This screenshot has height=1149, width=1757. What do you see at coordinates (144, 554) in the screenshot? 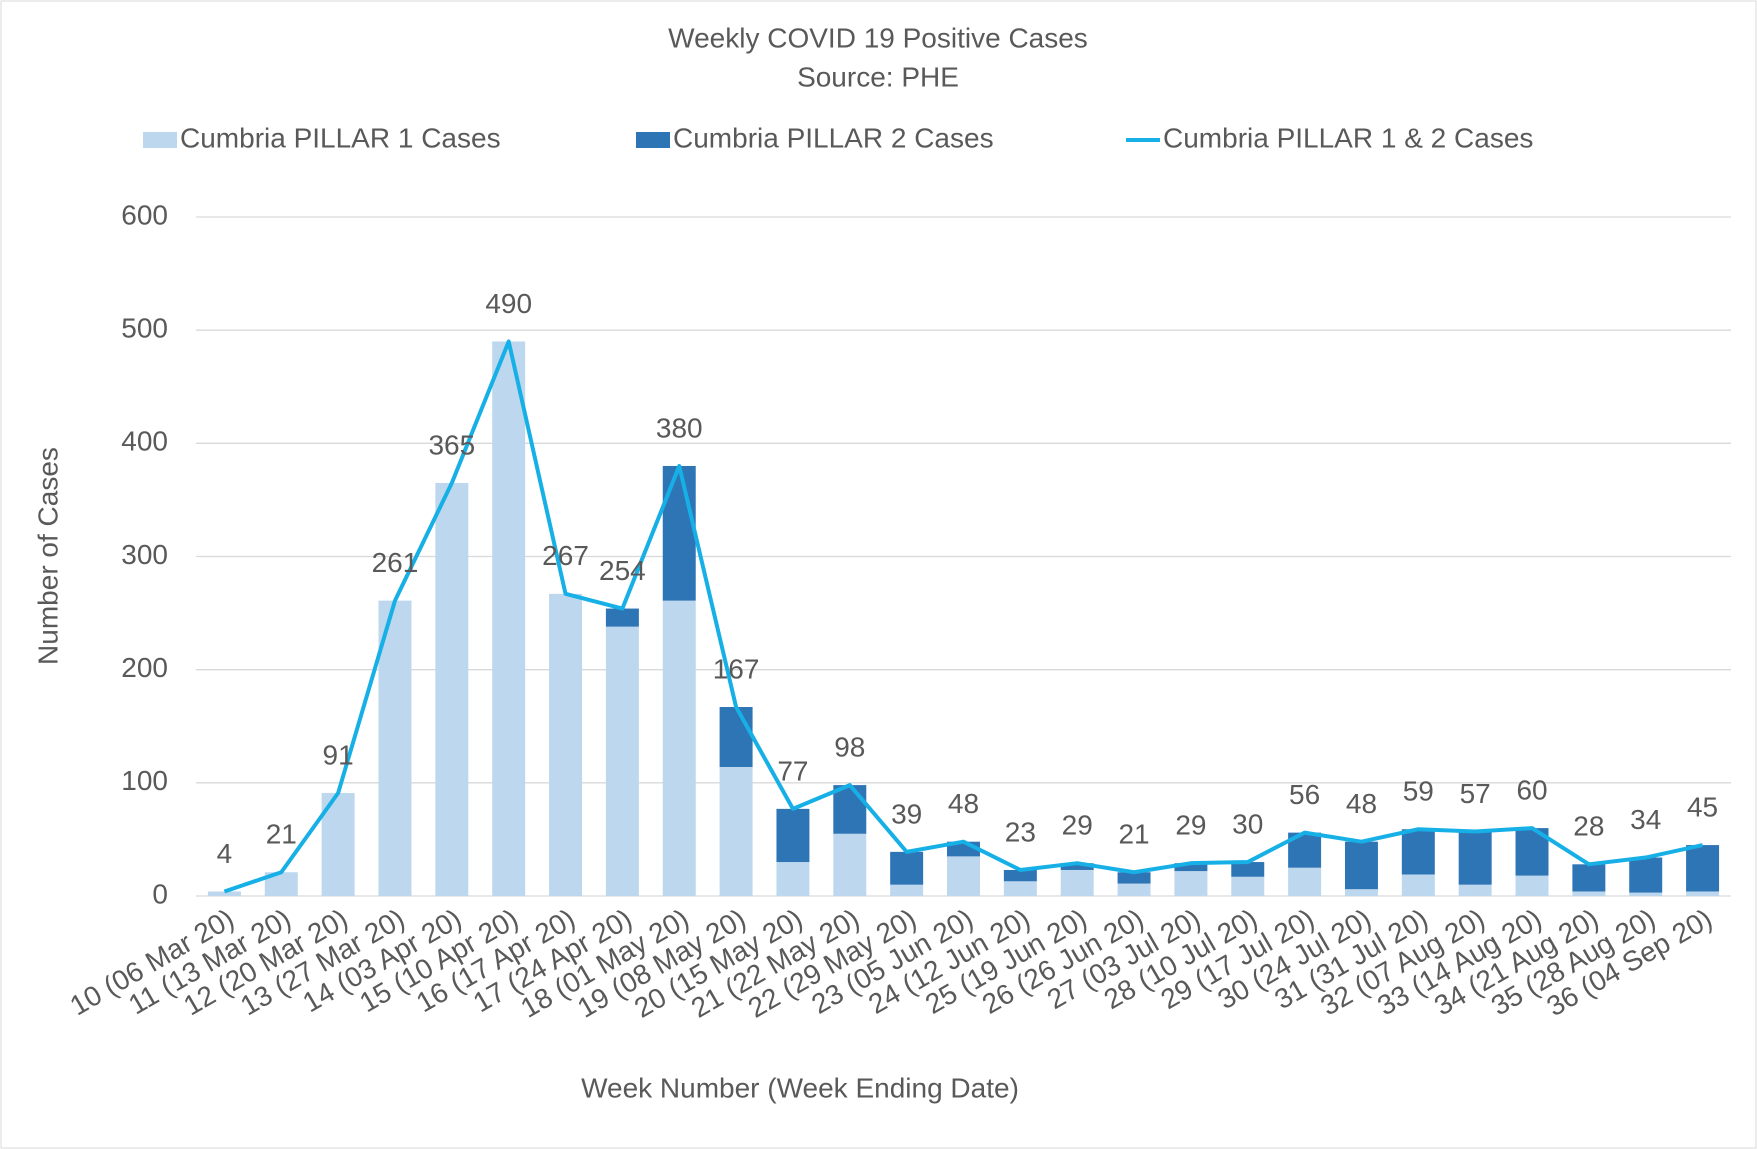
I see `y-tick-label: 300` at bounding box center [144, 554].